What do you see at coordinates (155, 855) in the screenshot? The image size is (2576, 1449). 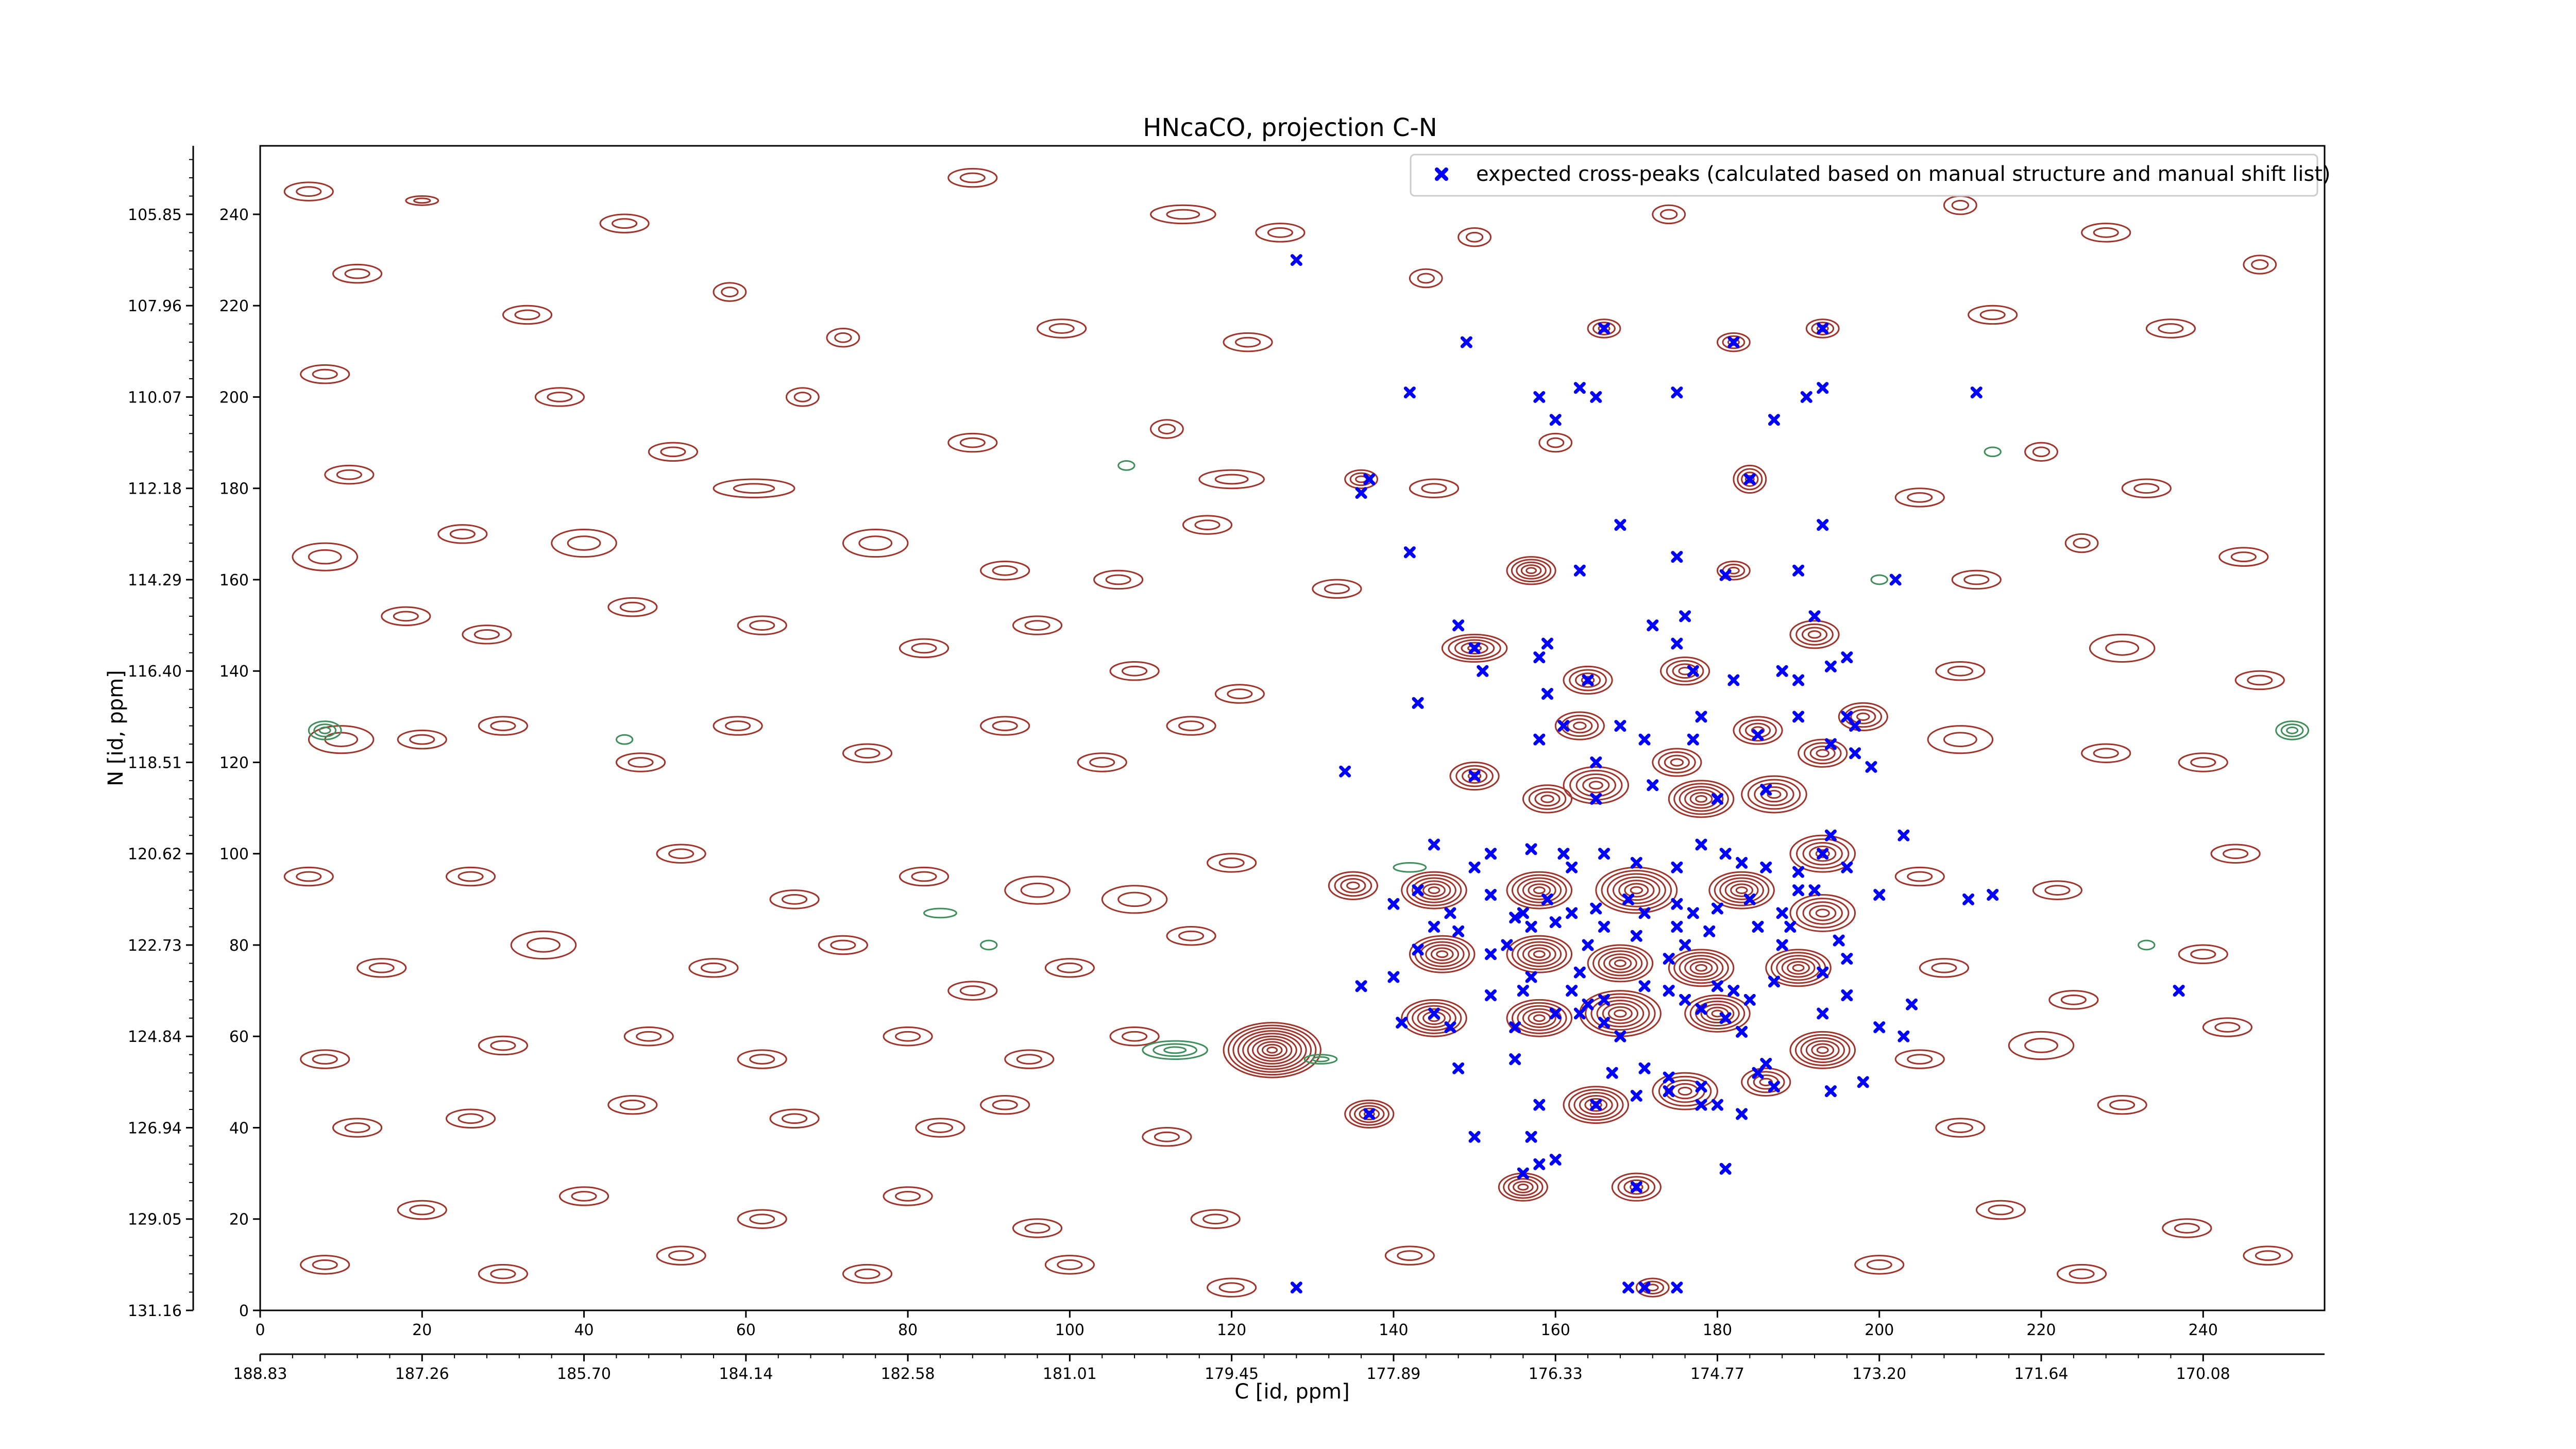 I see `secondary-y-tick-label: 120.62` at bounding box center [155, 855].